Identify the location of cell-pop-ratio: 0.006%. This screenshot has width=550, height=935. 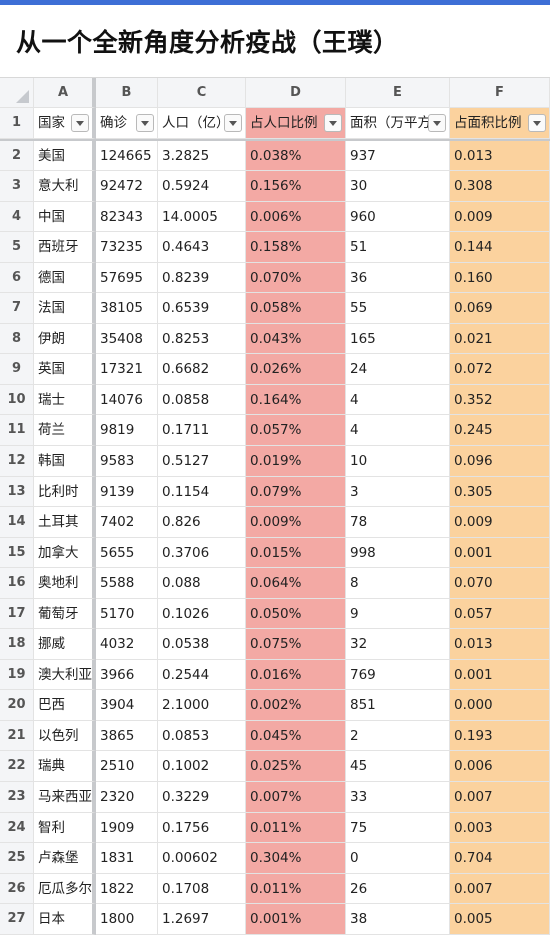
(296, 217).